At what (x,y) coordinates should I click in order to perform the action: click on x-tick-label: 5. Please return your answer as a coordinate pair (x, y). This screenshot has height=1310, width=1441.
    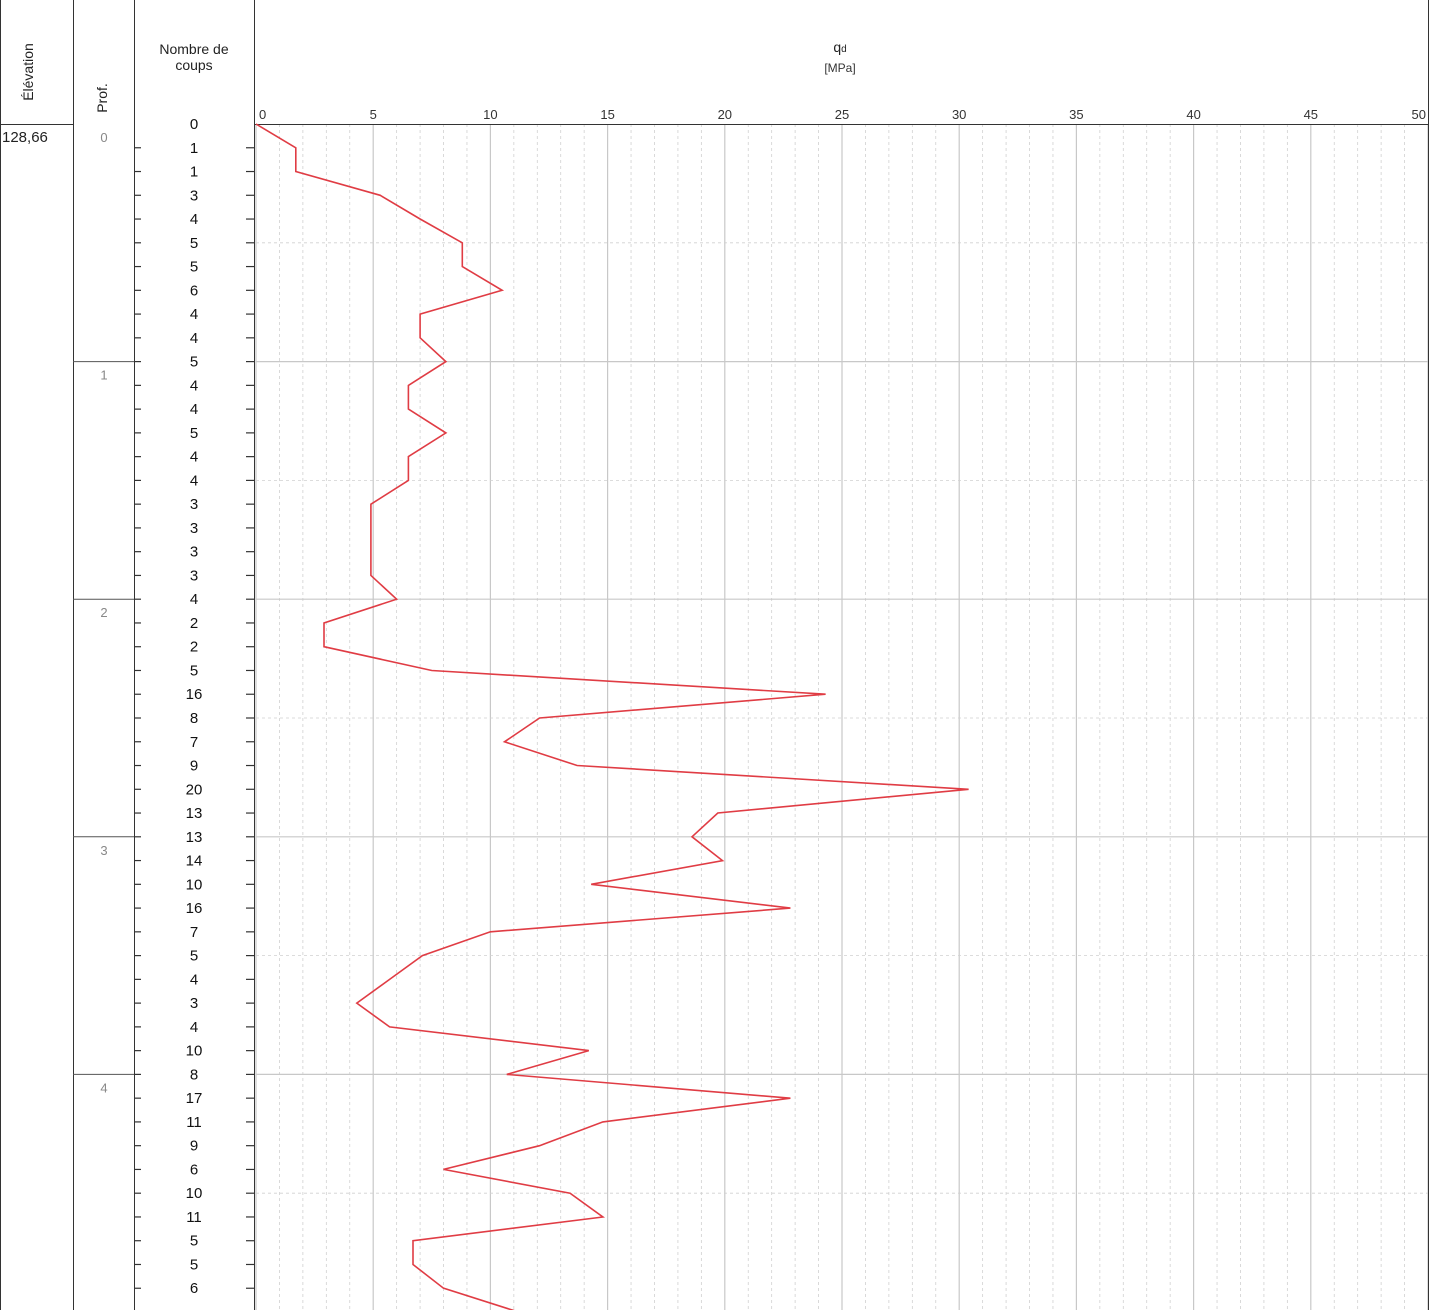
    Looking at the image, I should click on (373, 114).